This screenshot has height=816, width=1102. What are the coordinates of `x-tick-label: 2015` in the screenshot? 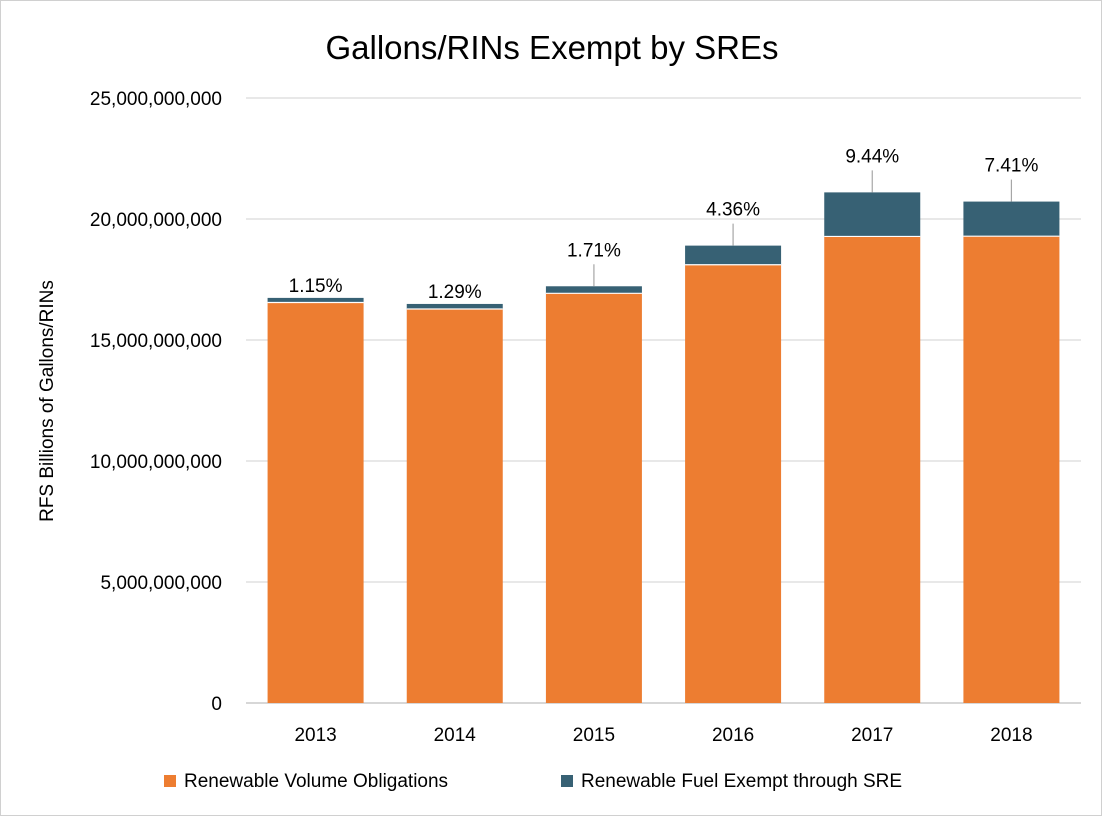 It's located at (594, 735).